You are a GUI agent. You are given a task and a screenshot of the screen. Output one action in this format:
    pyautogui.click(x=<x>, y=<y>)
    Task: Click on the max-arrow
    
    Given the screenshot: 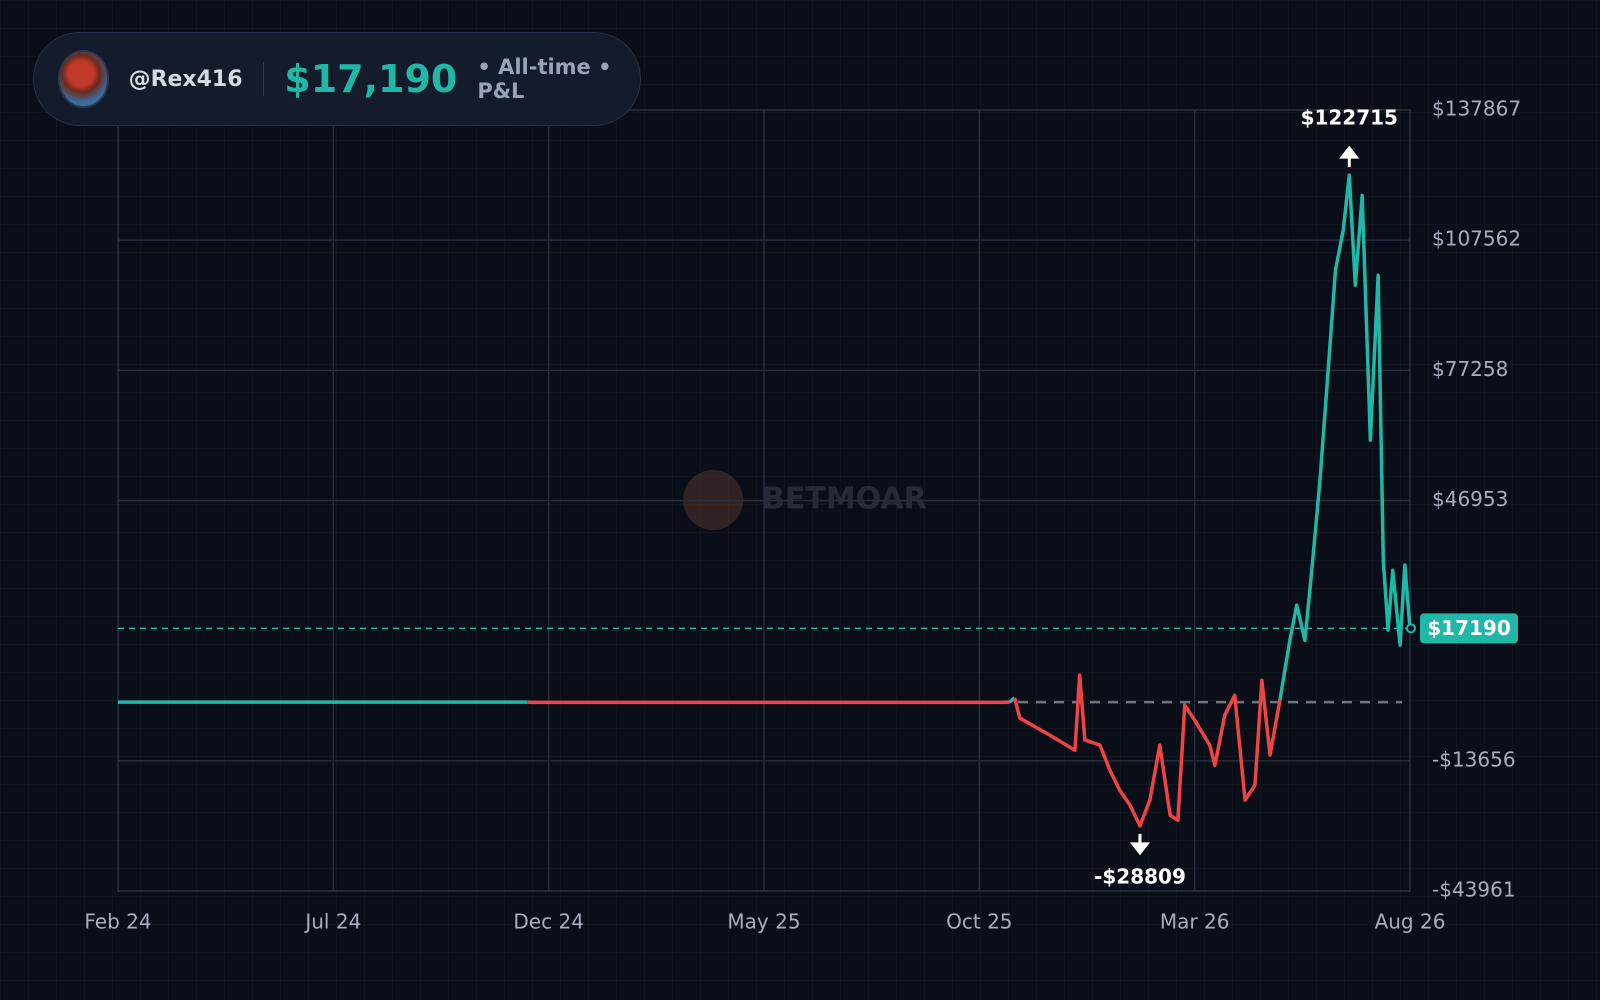 What is the action you would take?
    pyautogui.click(x=1349, y=156)
    